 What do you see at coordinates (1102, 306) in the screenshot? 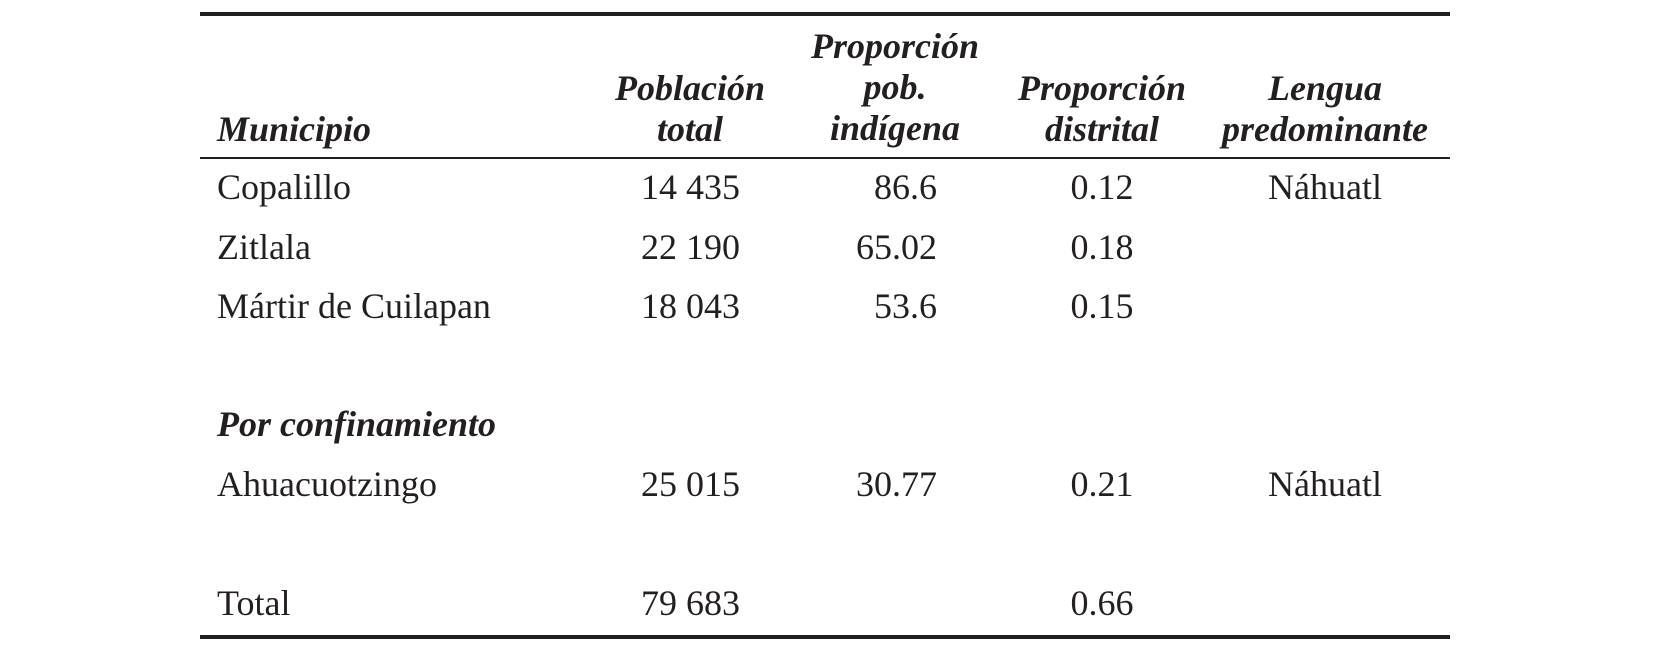
I see `cell-proporcion-distrital: 0.15` at bounding box center [1102, 306].